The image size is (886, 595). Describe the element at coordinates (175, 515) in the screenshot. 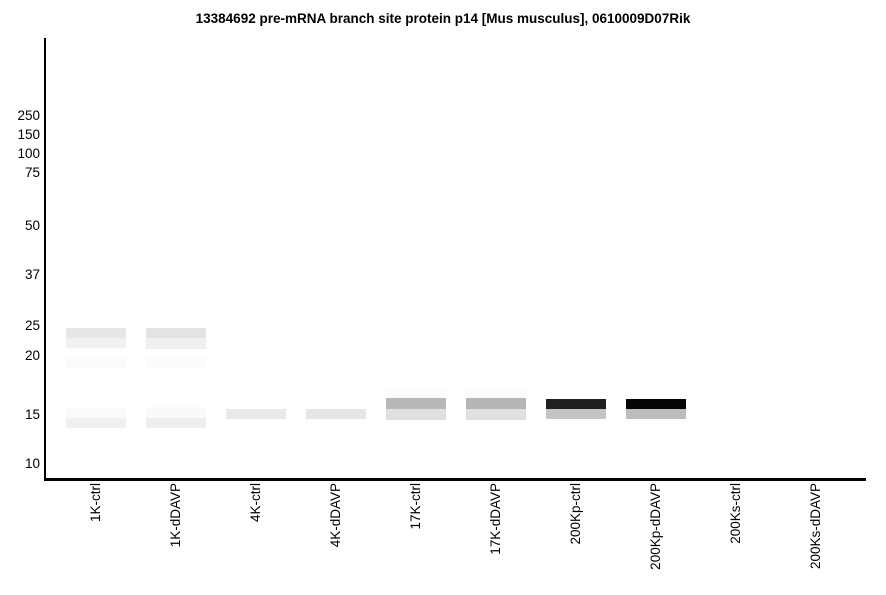

I see `x-axis-label: 1K-dDAVP` at that location.